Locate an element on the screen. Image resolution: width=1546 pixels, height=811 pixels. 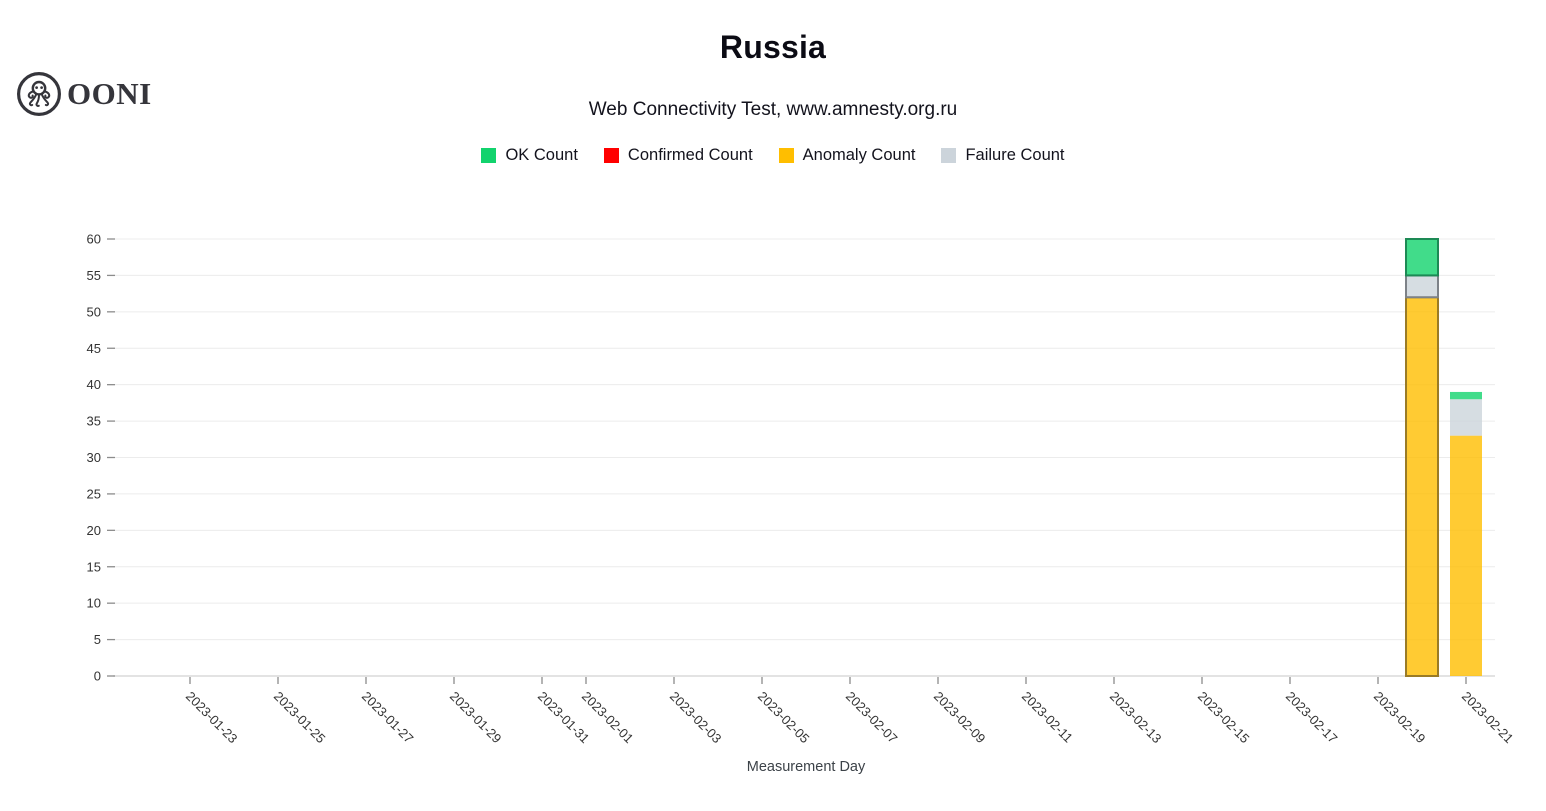
x-tick-label: 2023-02-11 is located at coordinates (1047, 717).